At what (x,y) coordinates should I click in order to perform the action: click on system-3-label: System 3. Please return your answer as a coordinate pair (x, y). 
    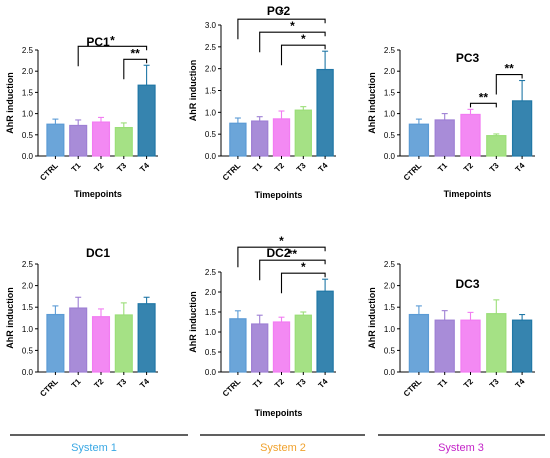
    Looking at the image, I should click on (461, 448).